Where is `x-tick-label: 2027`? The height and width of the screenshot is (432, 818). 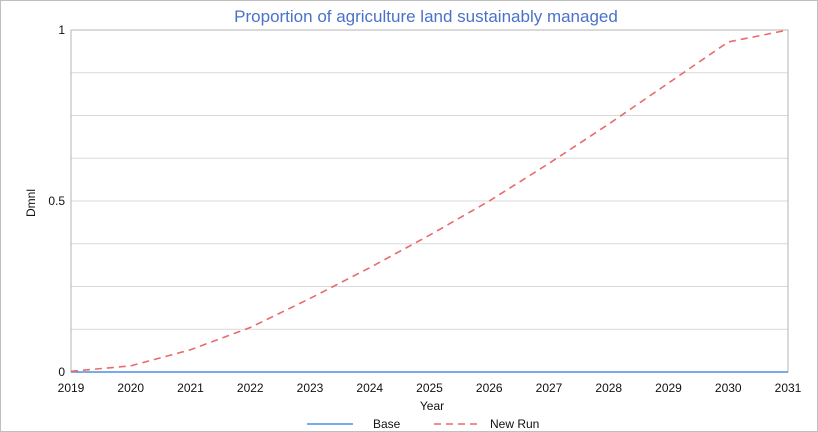 x-tick-label: 2027 is located at coordinates (549, 388).